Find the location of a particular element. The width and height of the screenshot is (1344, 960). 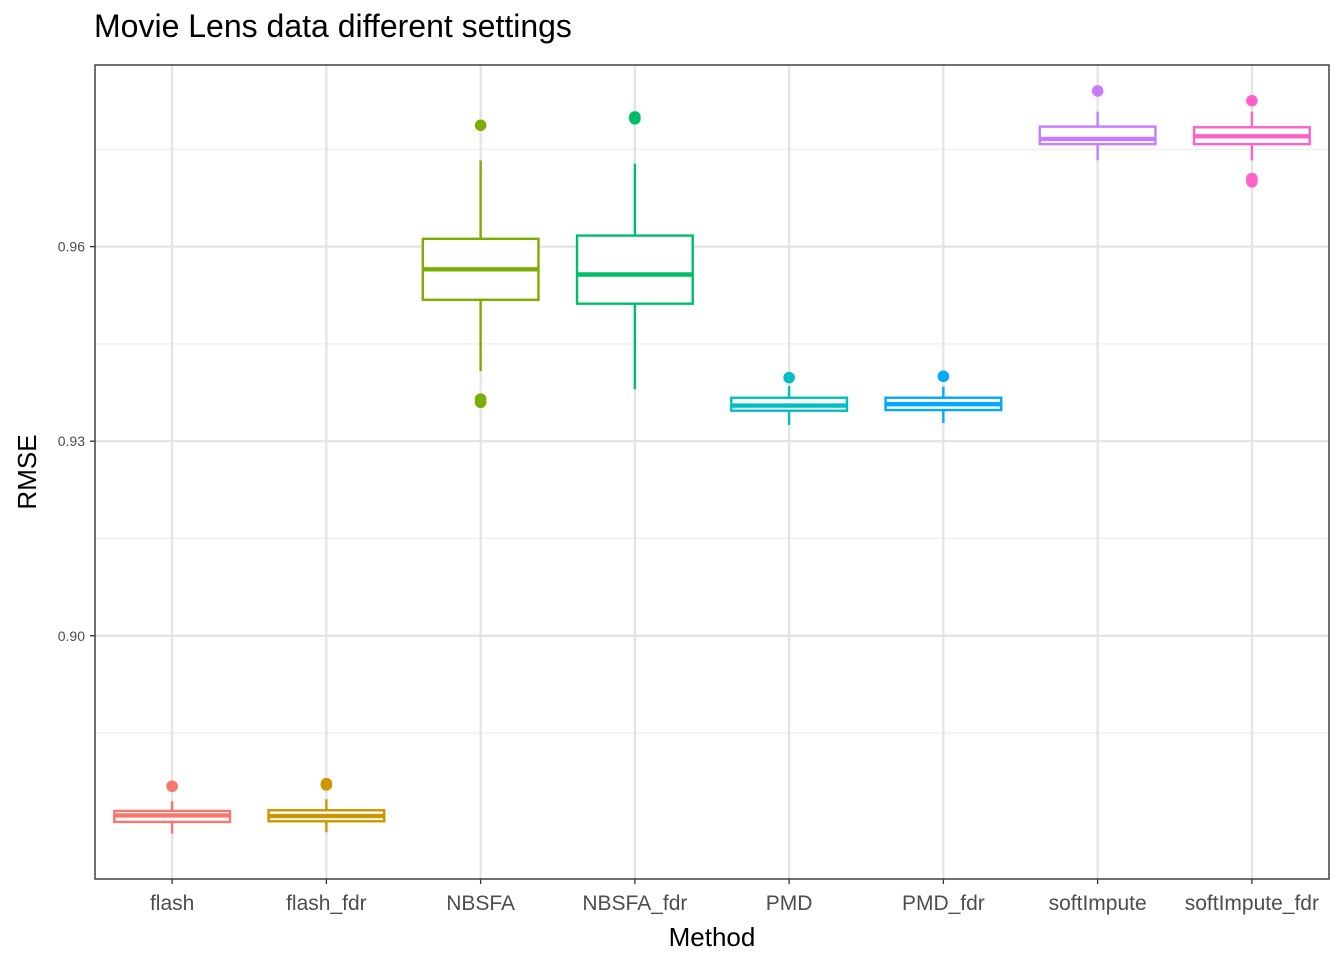

x-tick-label: NBSFA_fdr is located at coordinates (634, 903).